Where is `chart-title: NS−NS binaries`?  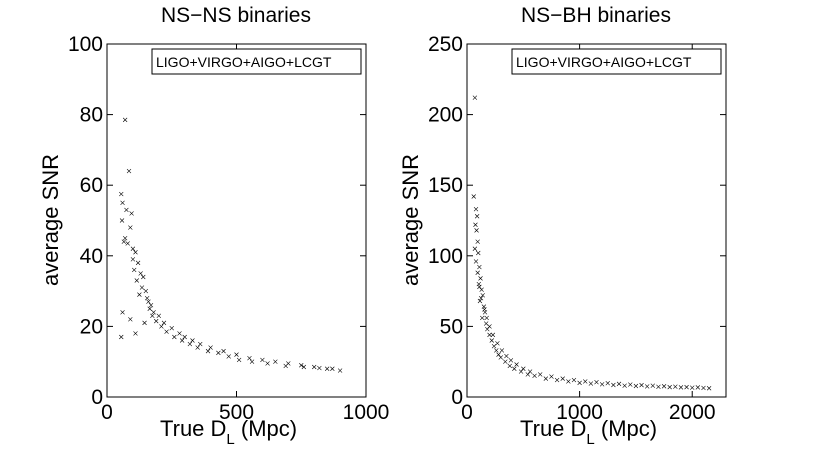 chart-title: NS−NS binaries is located at coordinates (236, 15).